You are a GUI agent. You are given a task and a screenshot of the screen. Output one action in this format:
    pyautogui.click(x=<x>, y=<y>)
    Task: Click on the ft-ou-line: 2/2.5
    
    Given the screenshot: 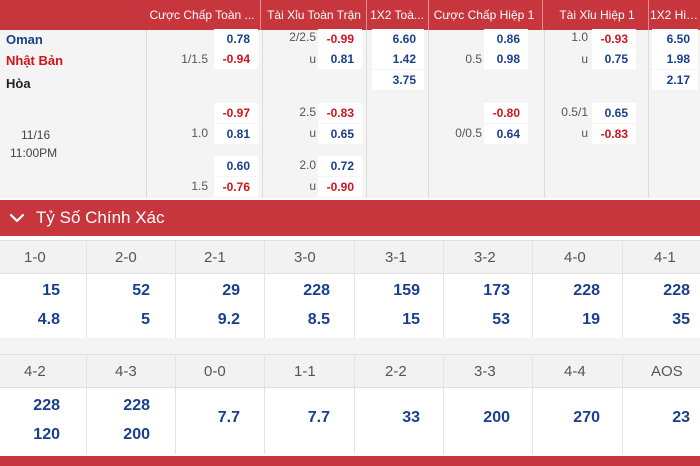 What is the action you would take?
    pyautogui.click(x=302, y=37)
    